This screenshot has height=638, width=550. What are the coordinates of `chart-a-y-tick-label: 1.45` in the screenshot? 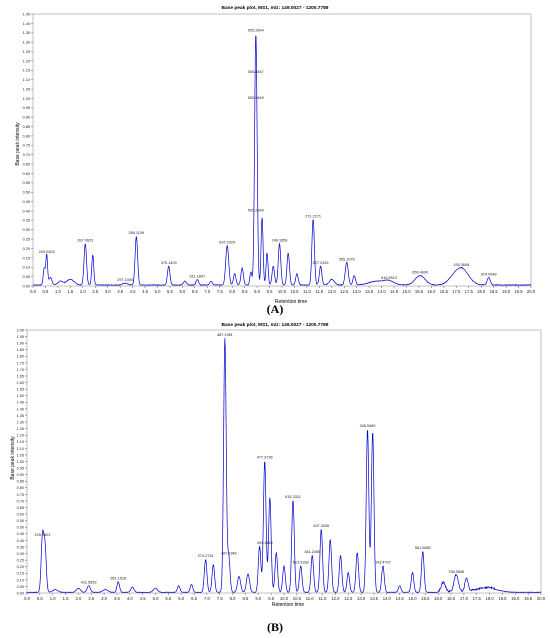 It's located at (26, 14).